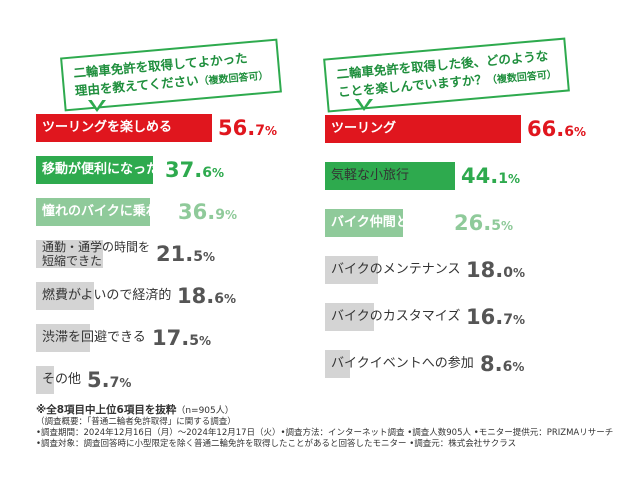 The width and height of the screenshot is (640, 480). Describe the element at coordinates (508, 273) in the screenshot. I see `right-value-dec: 0` at that location.